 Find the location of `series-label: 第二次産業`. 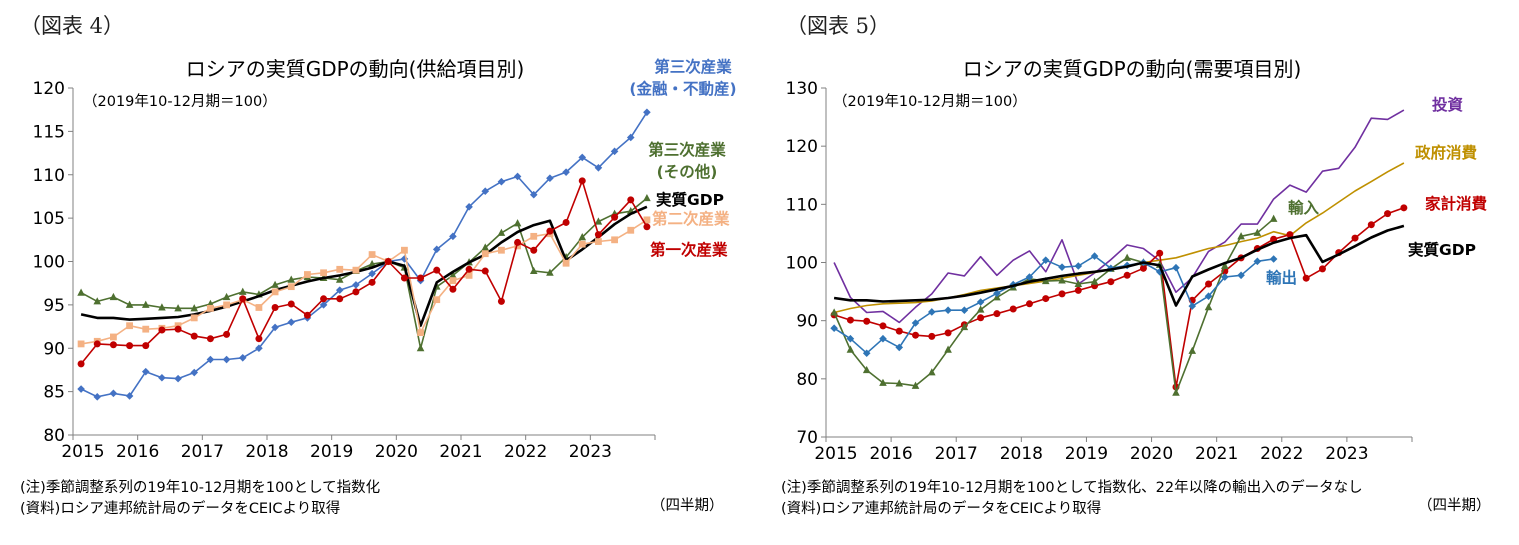

series-label: 第二次産業 is located at coordinates (691, 218).